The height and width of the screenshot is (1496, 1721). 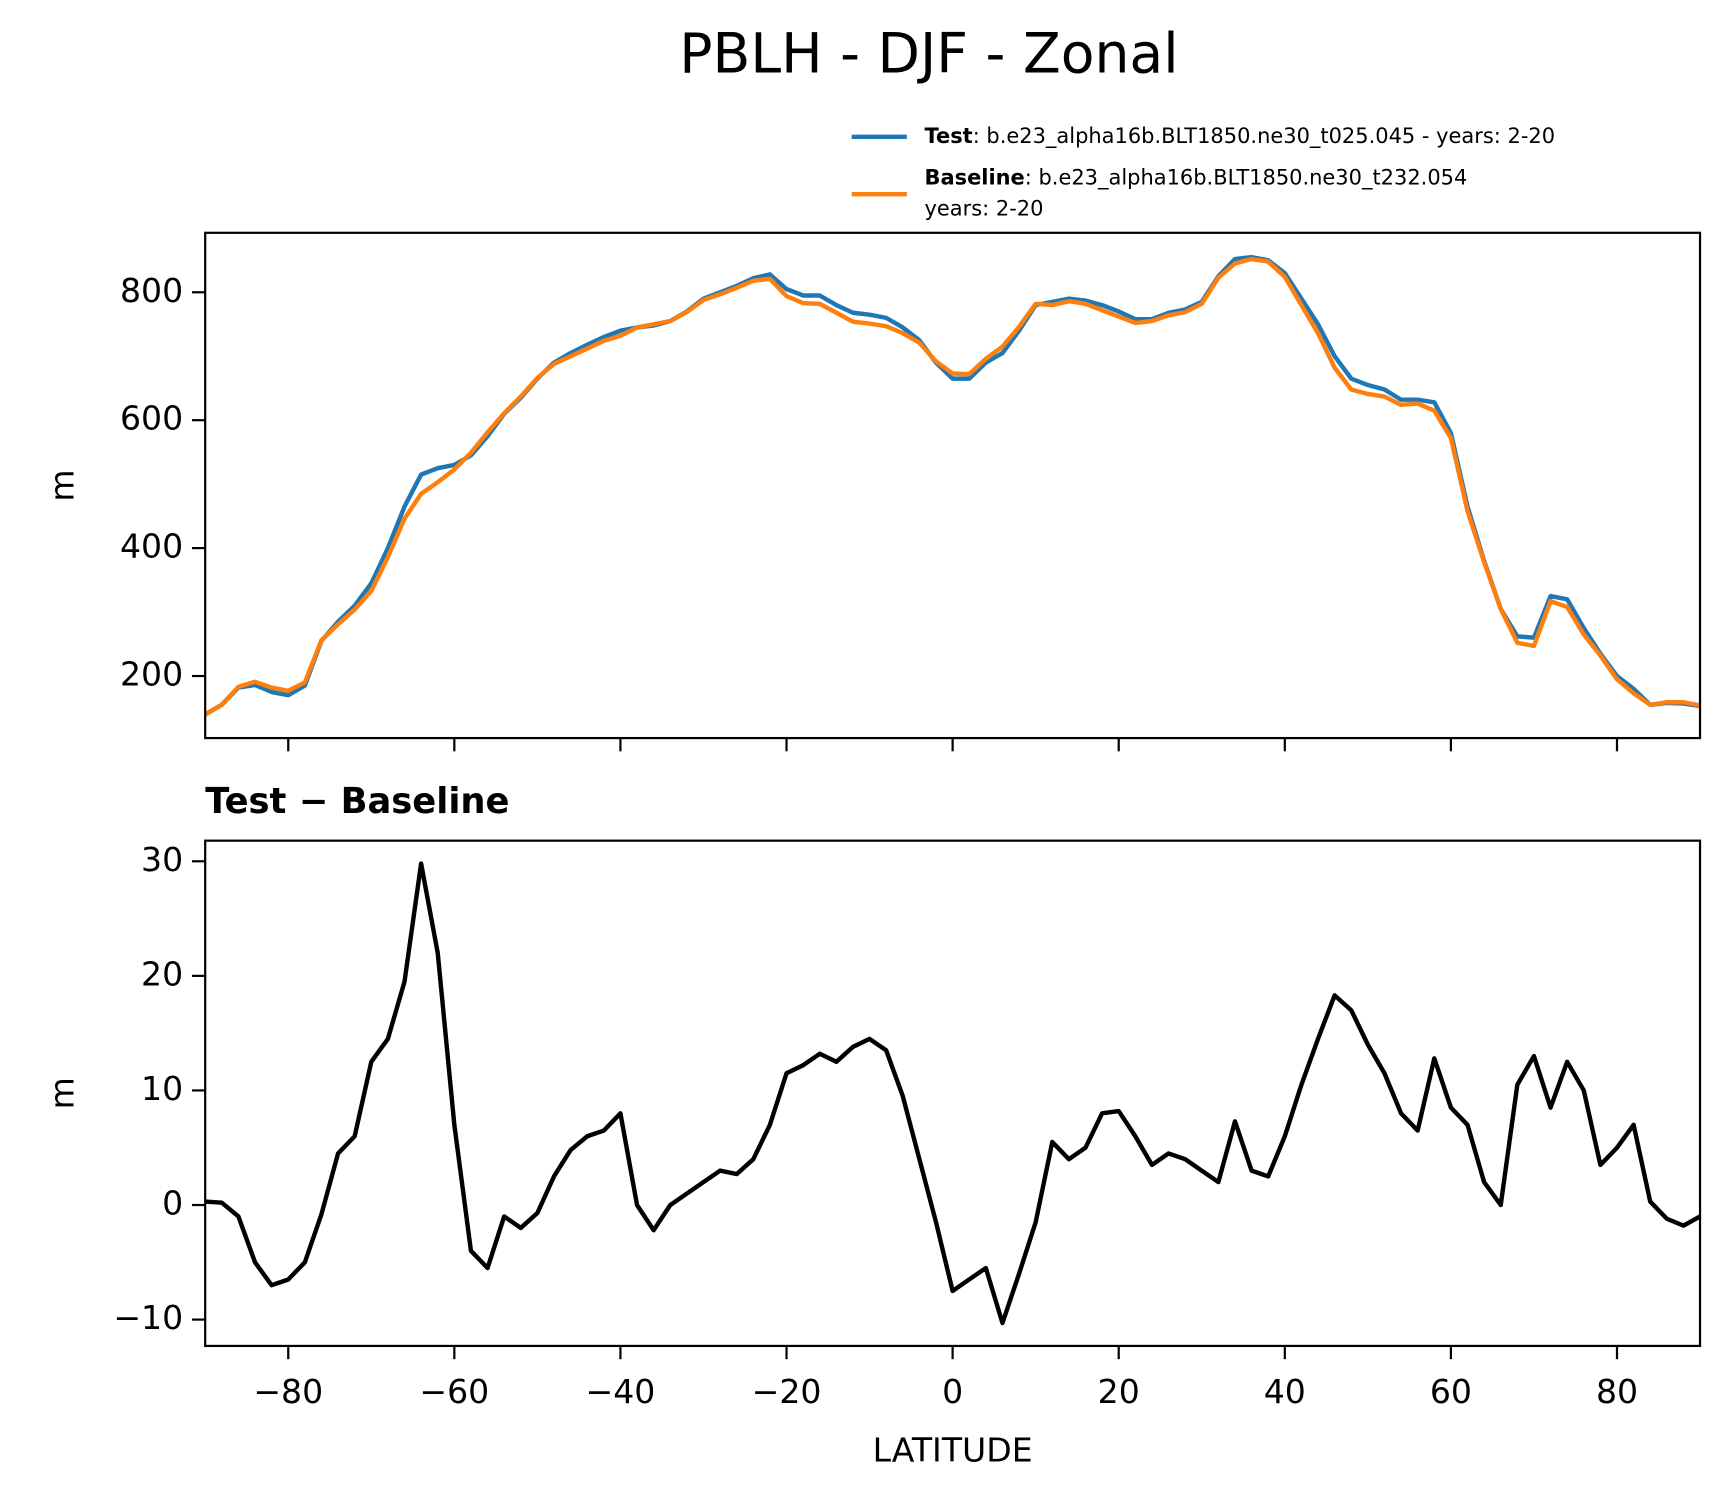 What do you see at coordinates (1246, 178) in the screenshot?
I see `legend-detail: : b.e23_alpha16b.BLT1850.ne30_t232.054` at bounding box center [1246, 178].